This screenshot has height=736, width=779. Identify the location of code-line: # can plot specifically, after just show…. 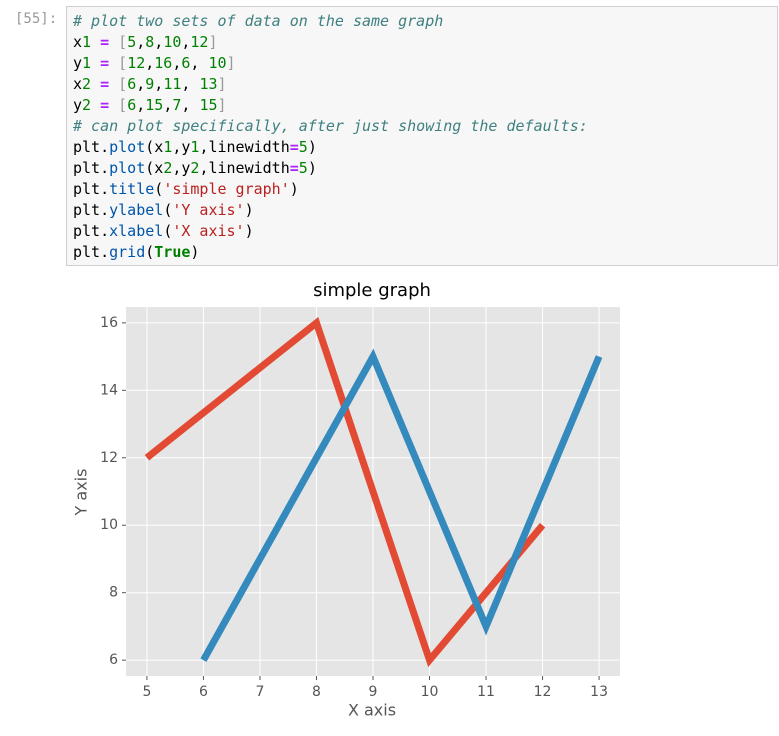
(422, 126).